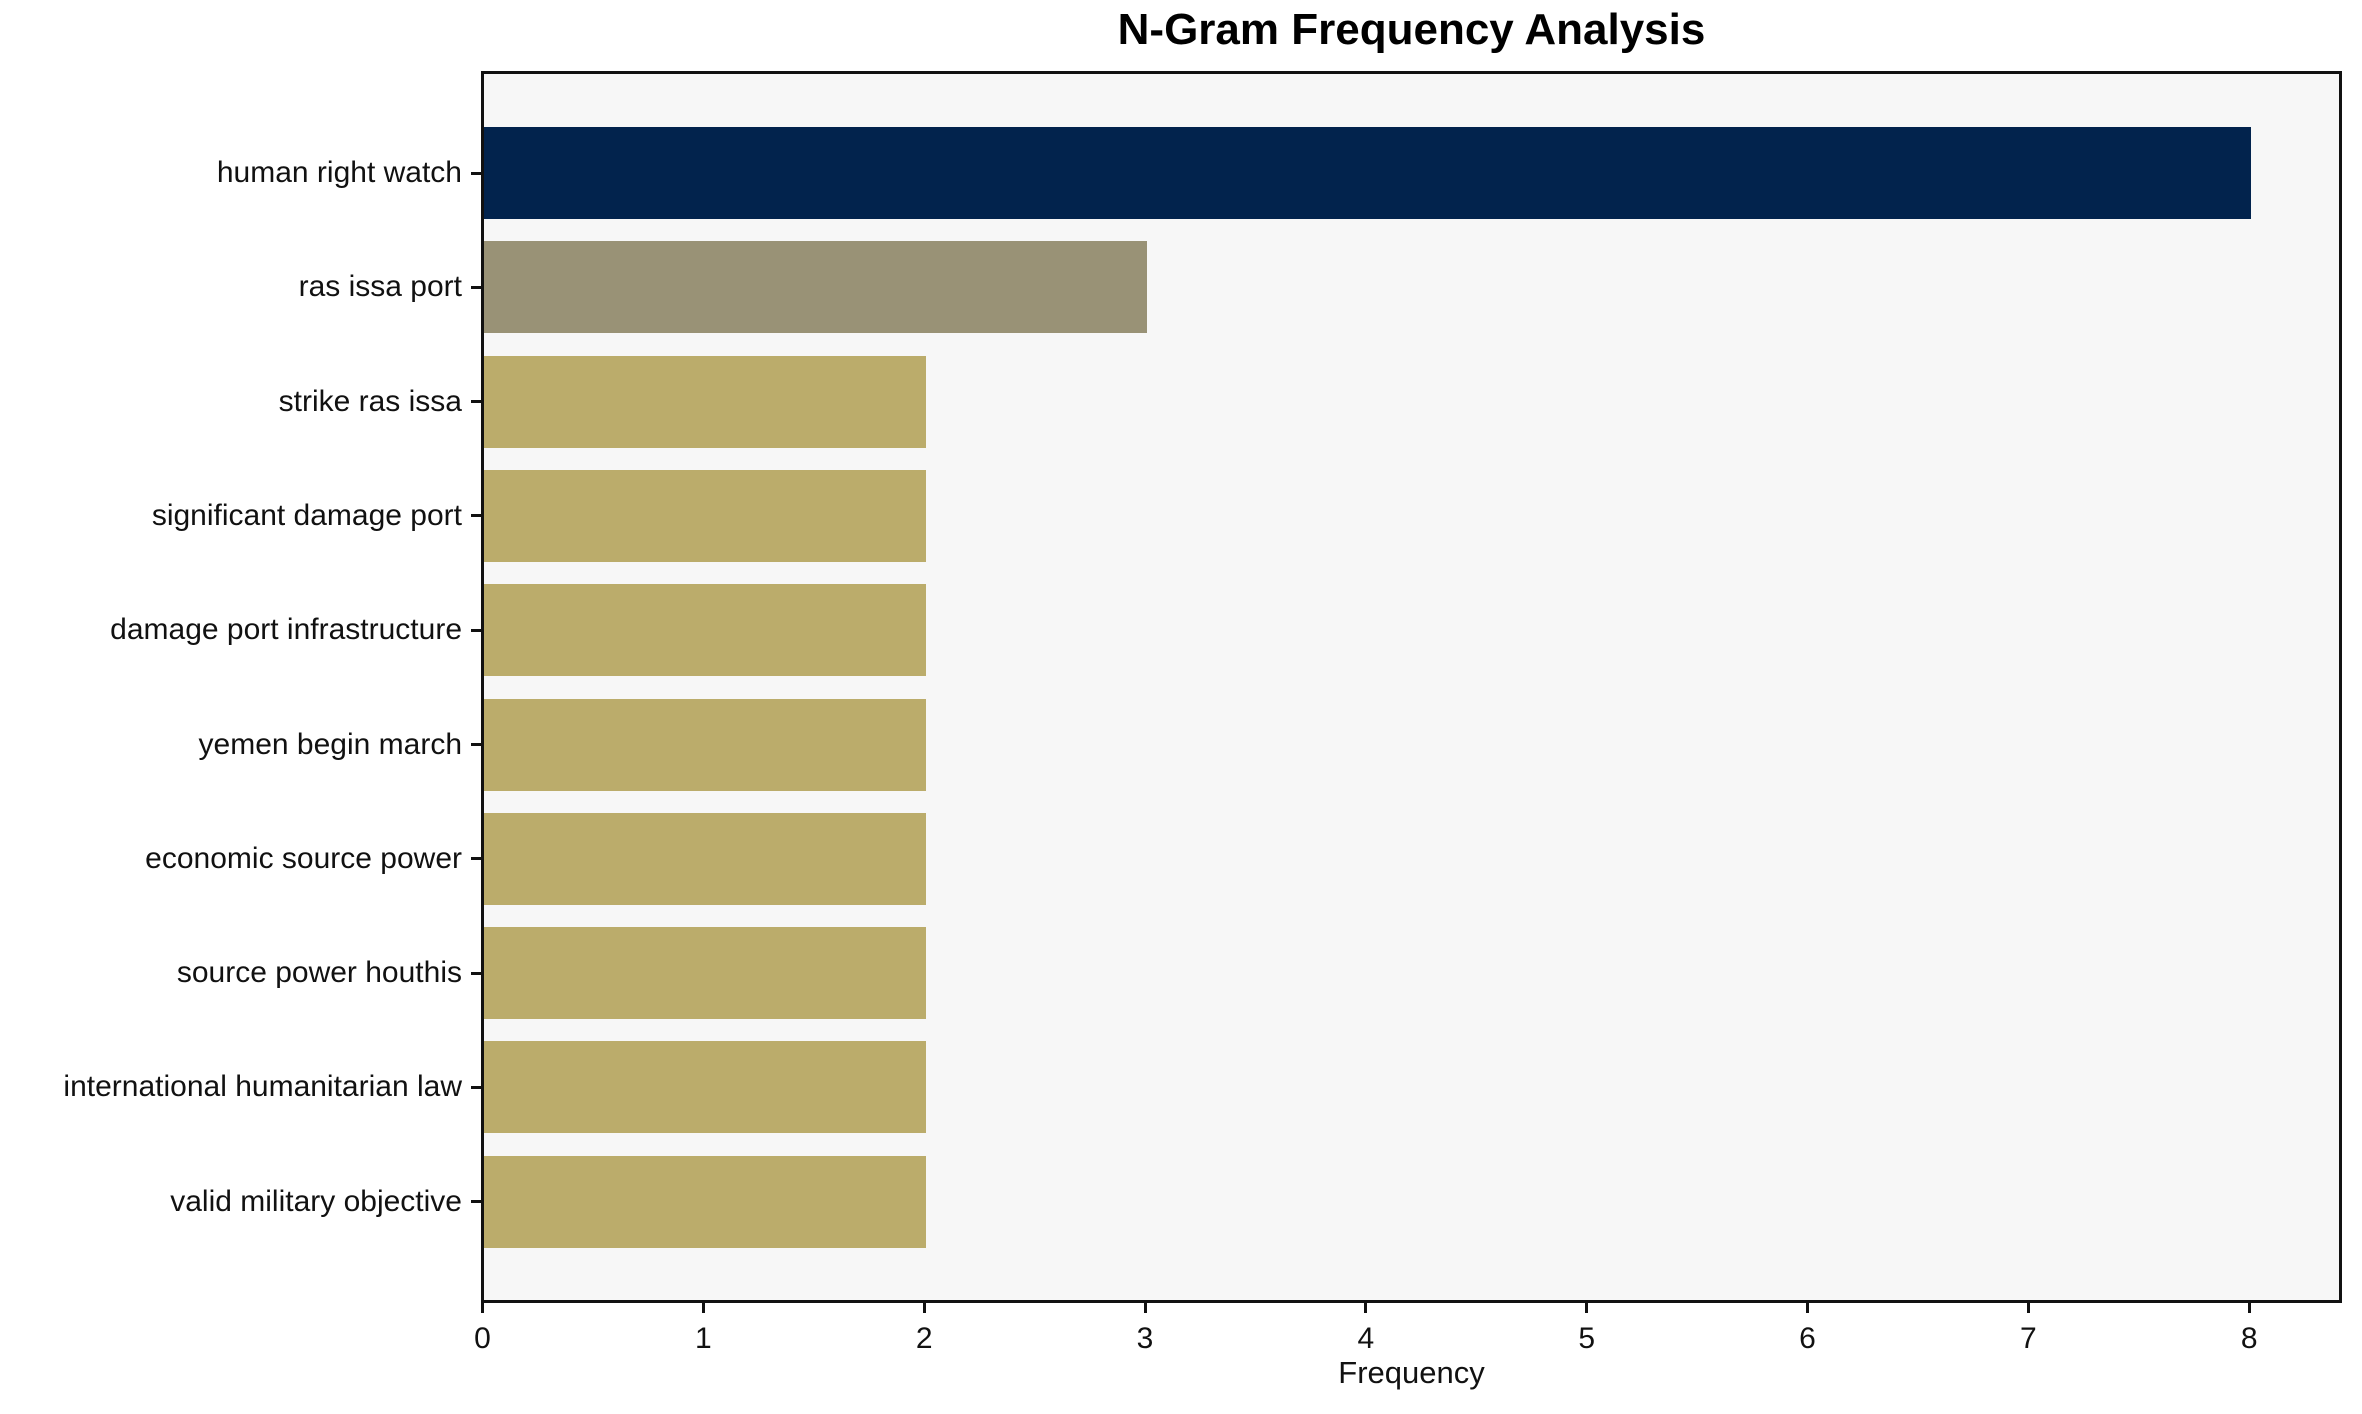 This screenshot has width=2362, height=1414. What do you see at coordinates (380, 287) in the screenshot?
I see `y-tick-label: ras issa port` at bounding box center [380, 287].